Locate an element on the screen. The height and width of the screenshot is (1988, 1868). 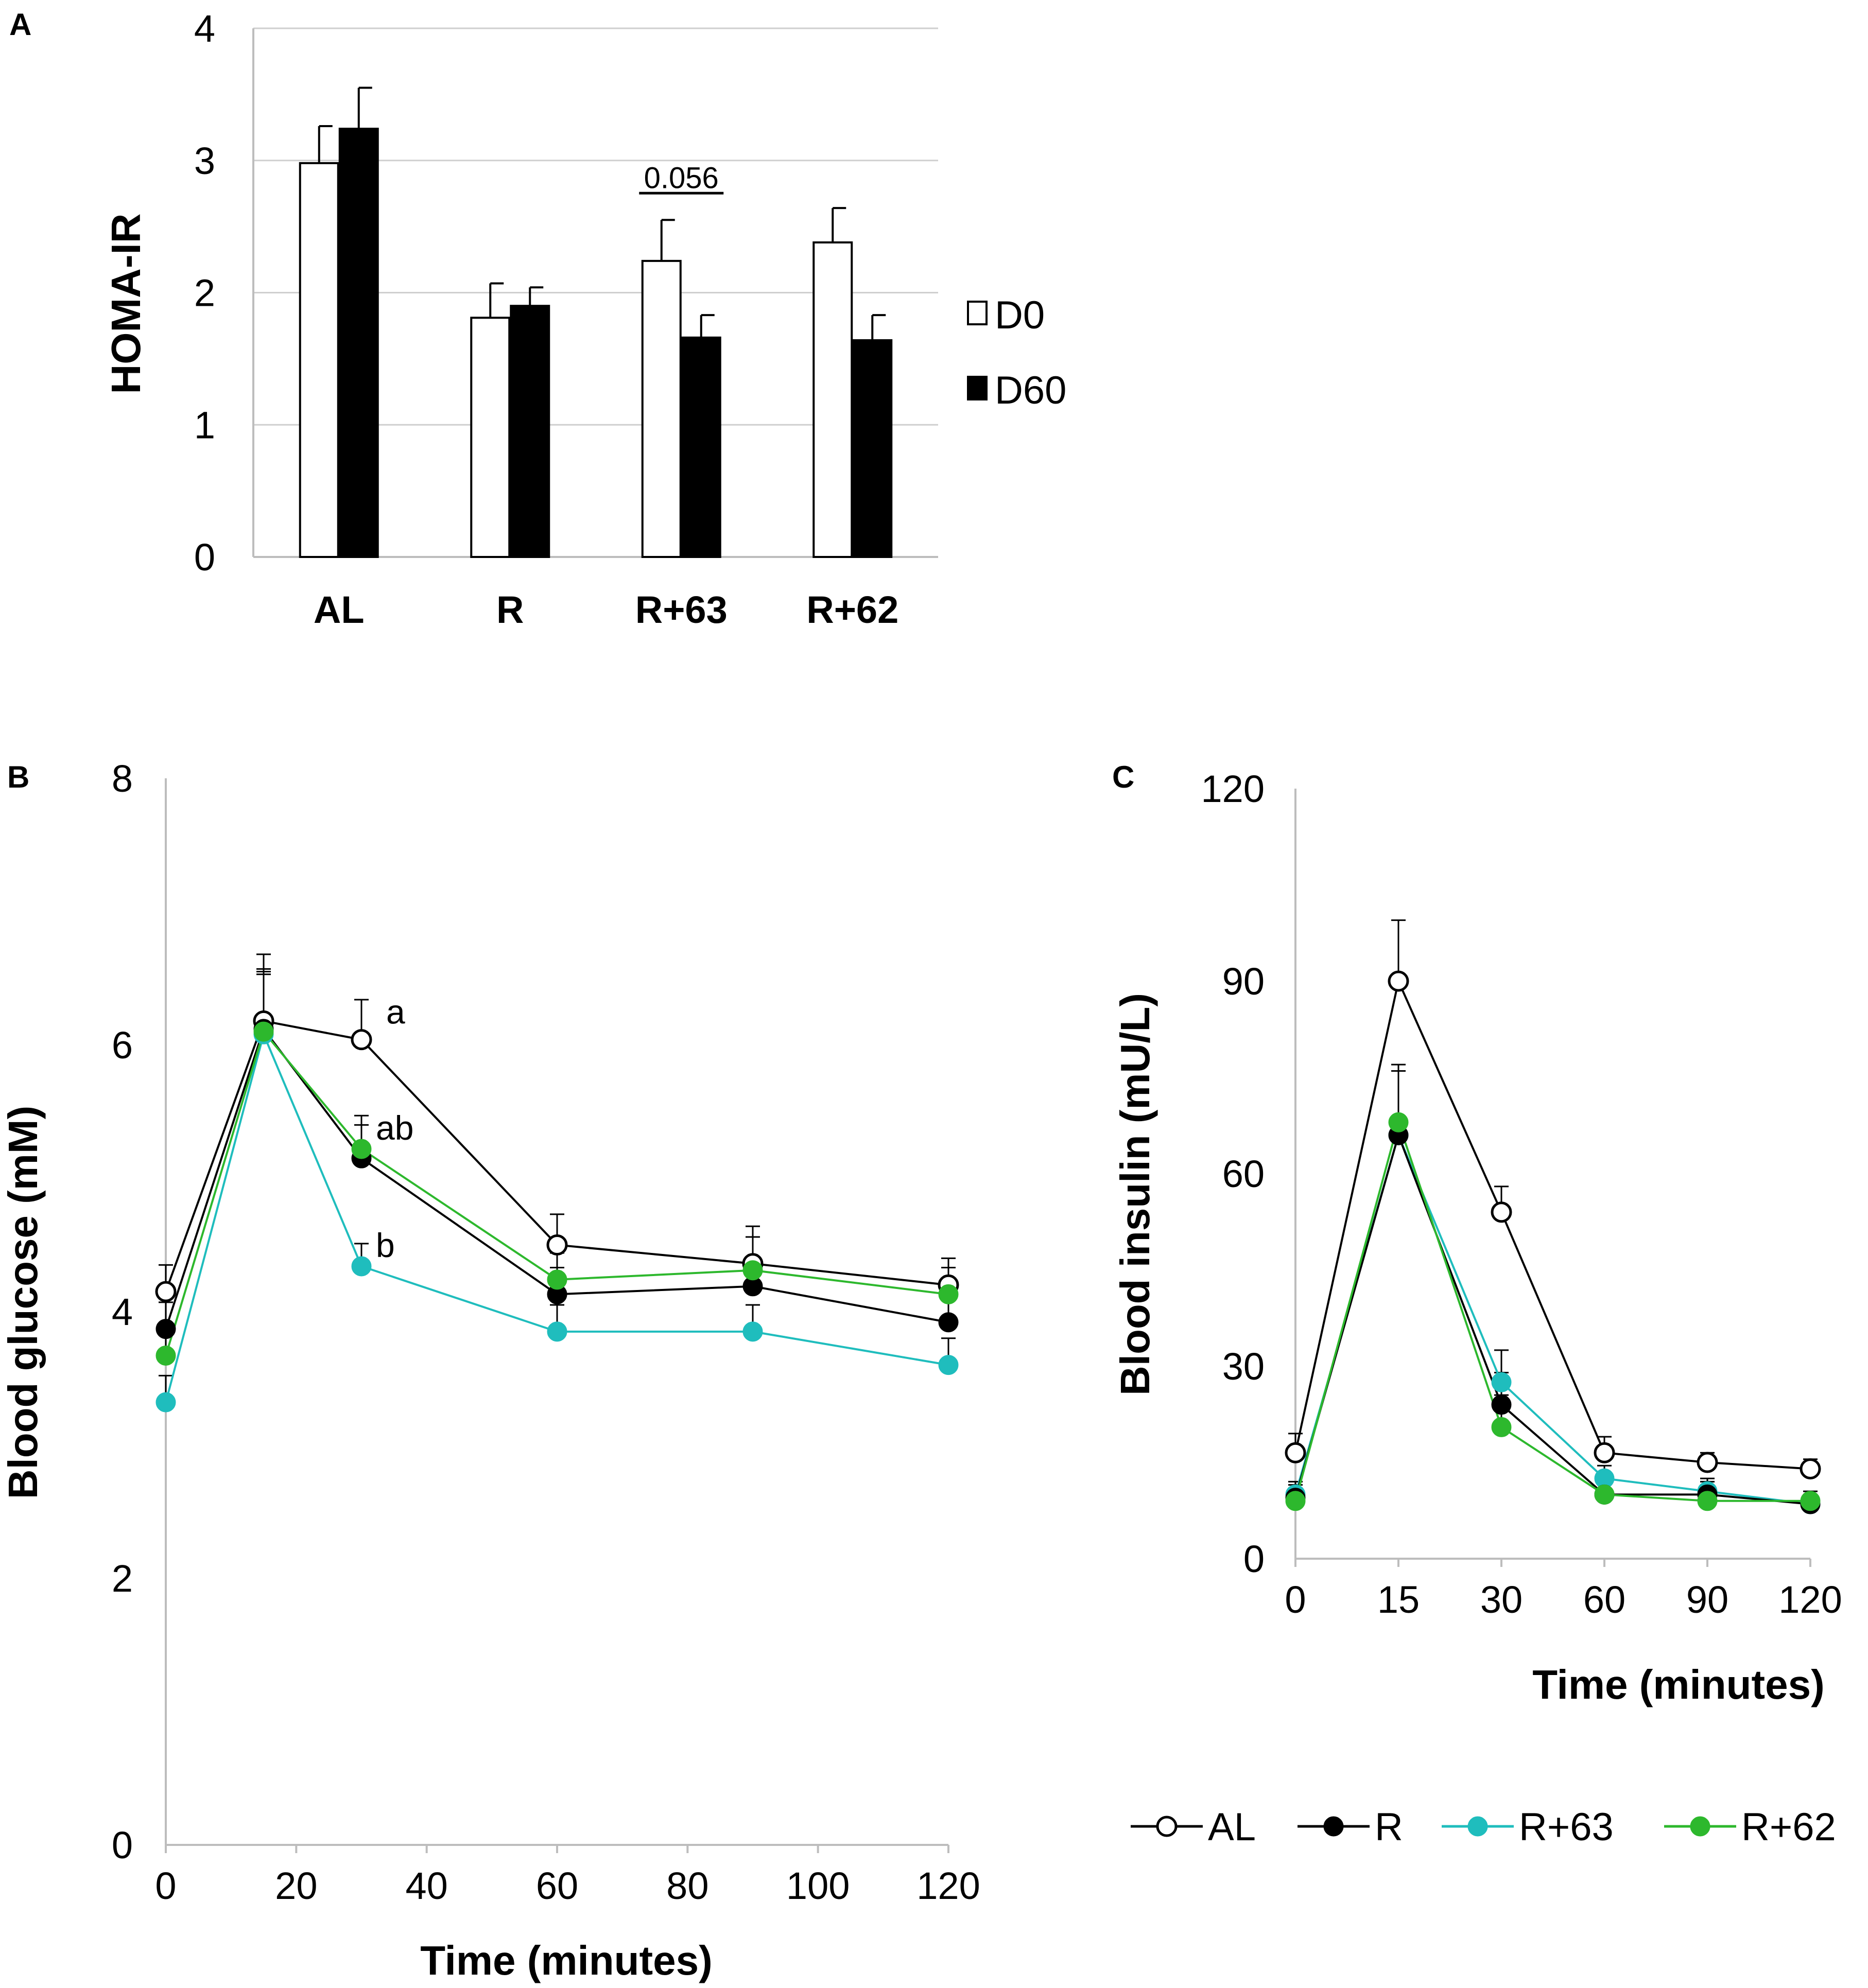
y-tick-labels: 0 1 2 3 4 is located at coordinates (204, 293).